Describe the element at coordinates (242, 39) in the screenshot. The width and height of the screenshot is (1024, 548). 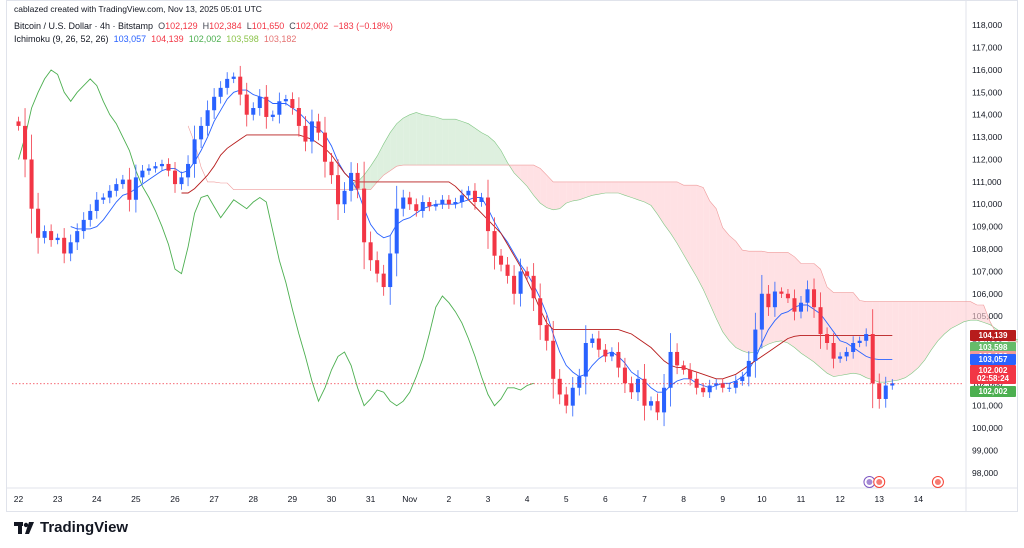
I see `ichimoku-span-a-value: 103,598` at that location.